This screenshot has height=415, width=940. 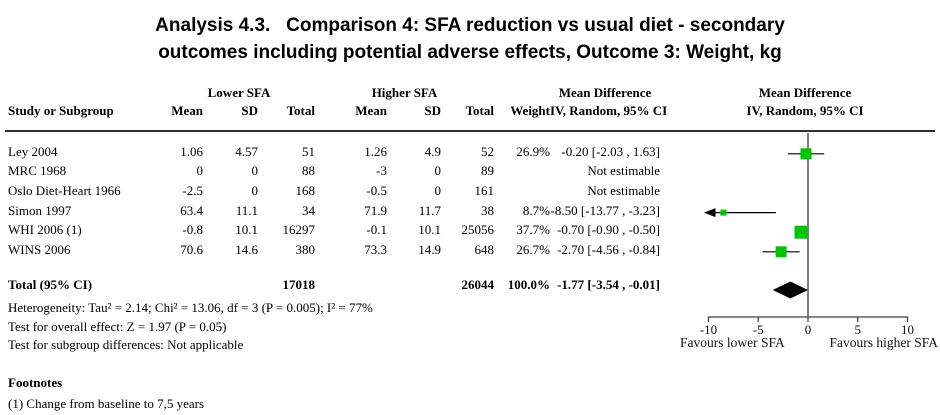 I want to click on ci-arrow-left, so click(x=710, y=213).